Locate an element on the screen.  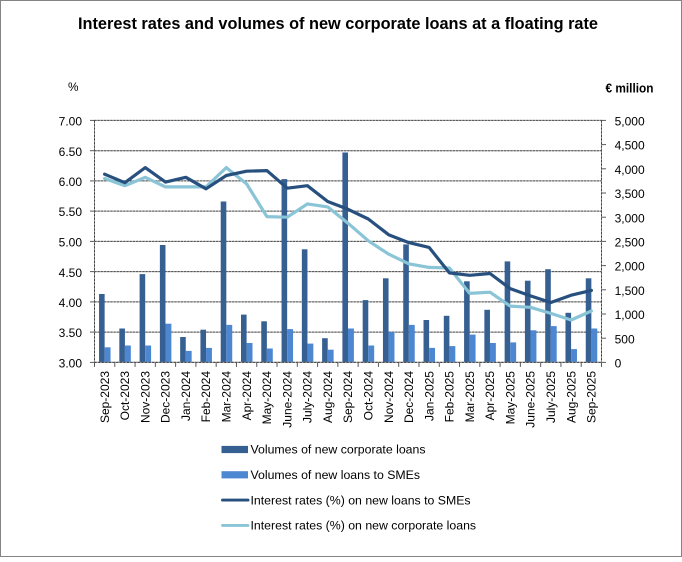
svg-text: 3.50 is located at coordinates (71, 333).